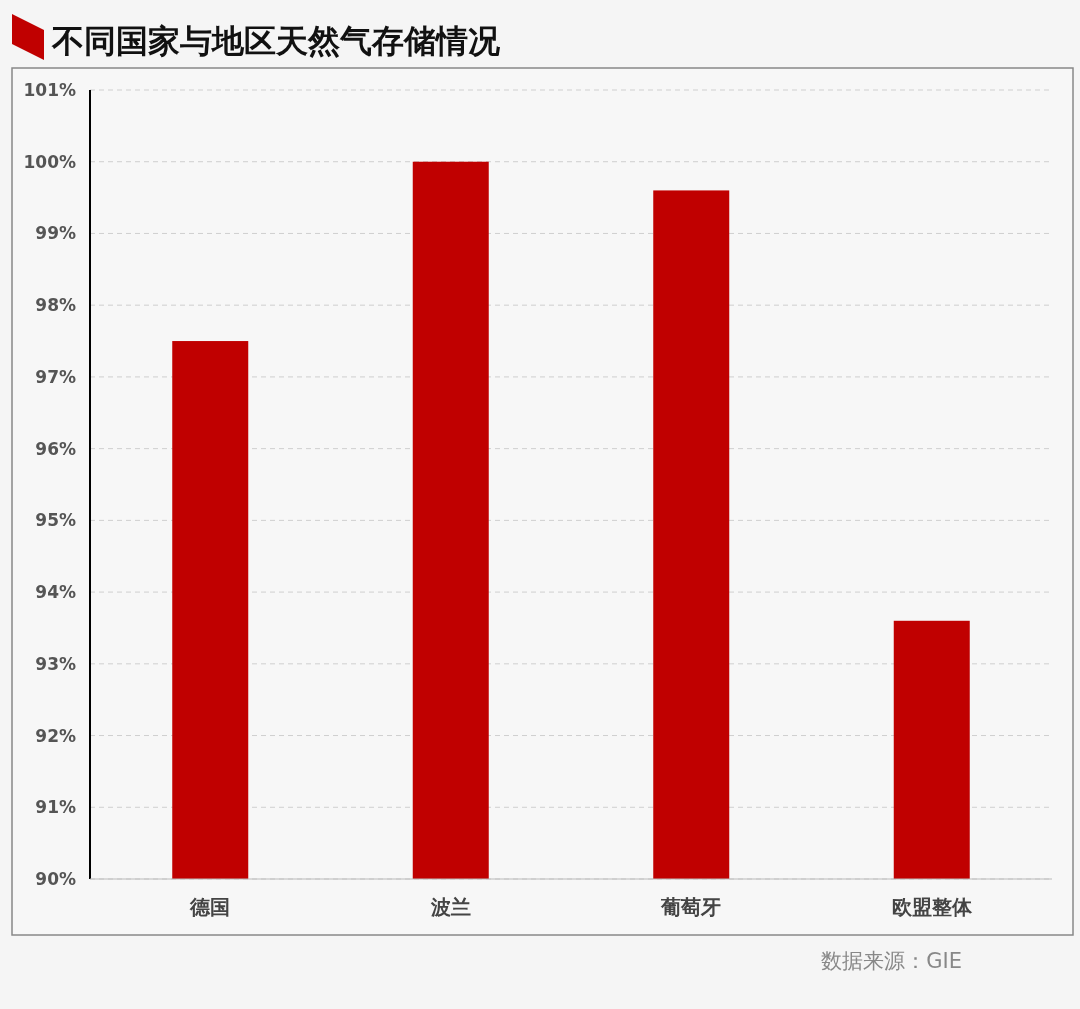 This screenshot has width=1080, height=1009. What do you see at coordinates (55, 448) in the screenshot?
I see `y-tick-label: 96%` at bounding box center [55, 448].